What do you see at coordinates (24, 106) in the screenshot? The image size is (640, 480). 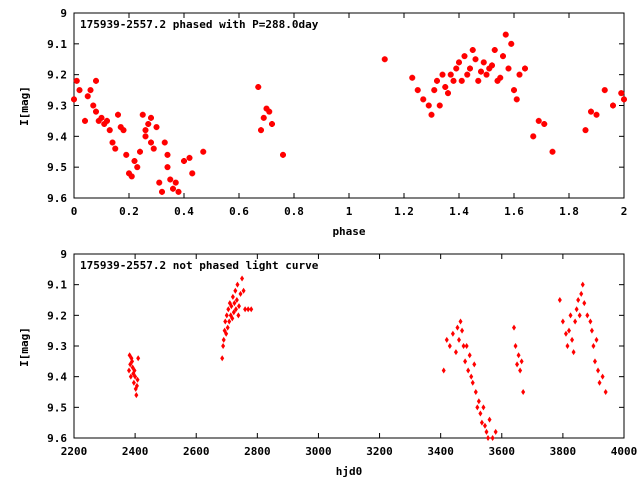 I see `y-axis-label: I[mag]` at bounding box center [24, 106].